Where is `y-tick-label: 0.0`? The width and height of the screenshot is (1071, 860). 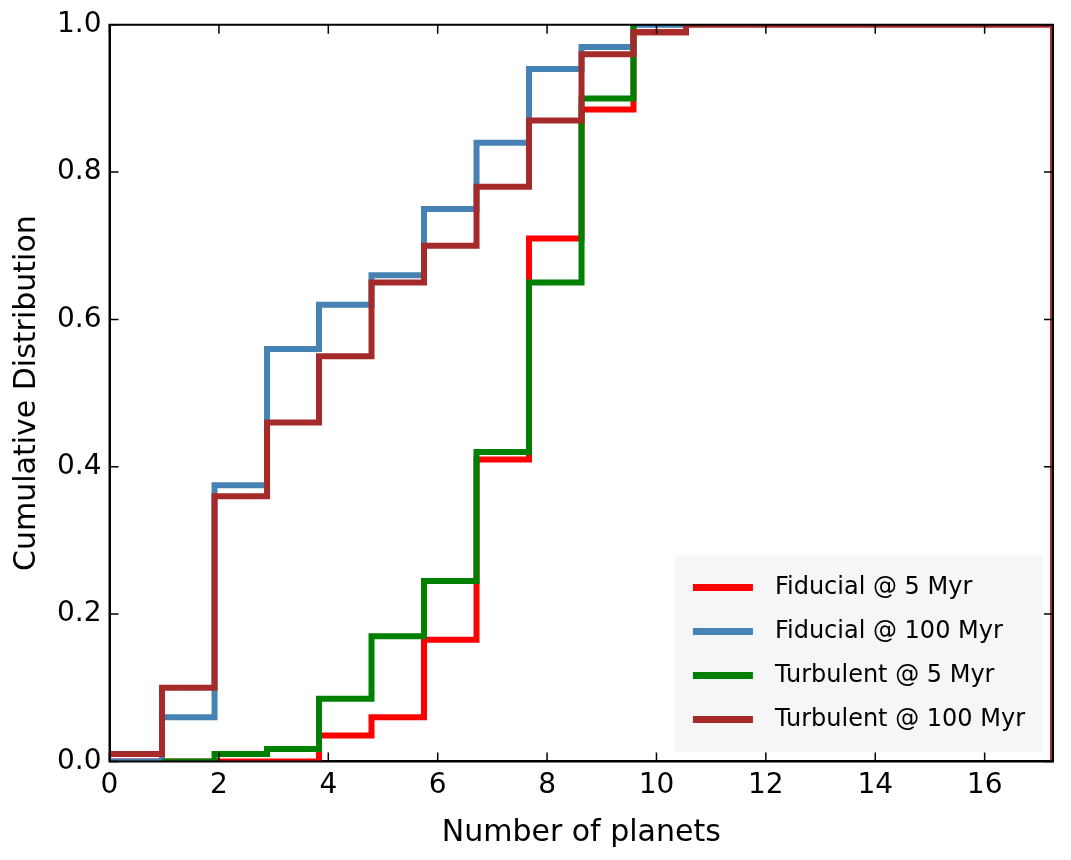
y-tick-label: 0.0 is located at coordinates (79, 759).